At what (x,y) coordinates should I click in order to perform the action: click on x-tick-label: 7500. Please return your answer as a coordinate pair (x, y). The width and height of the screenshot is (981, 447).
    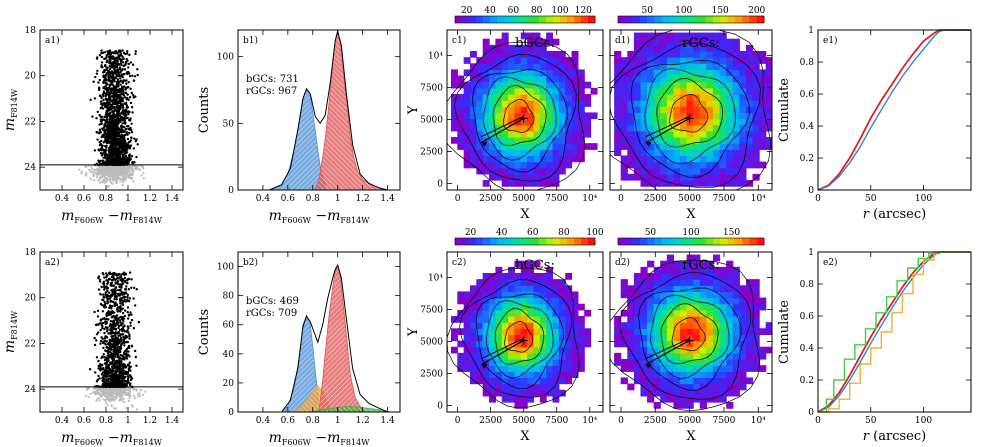
    Looking at the image, I should click on (723, 199).